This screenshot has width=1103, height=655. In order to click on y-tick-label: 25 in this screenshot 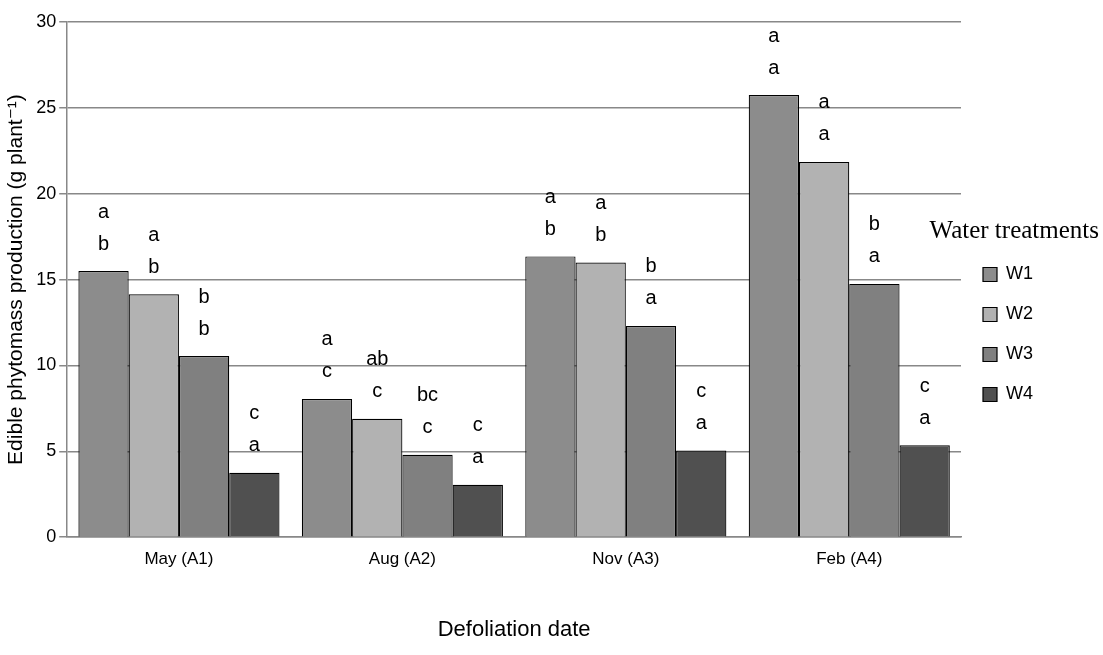, I will do `click(46, 106)`.